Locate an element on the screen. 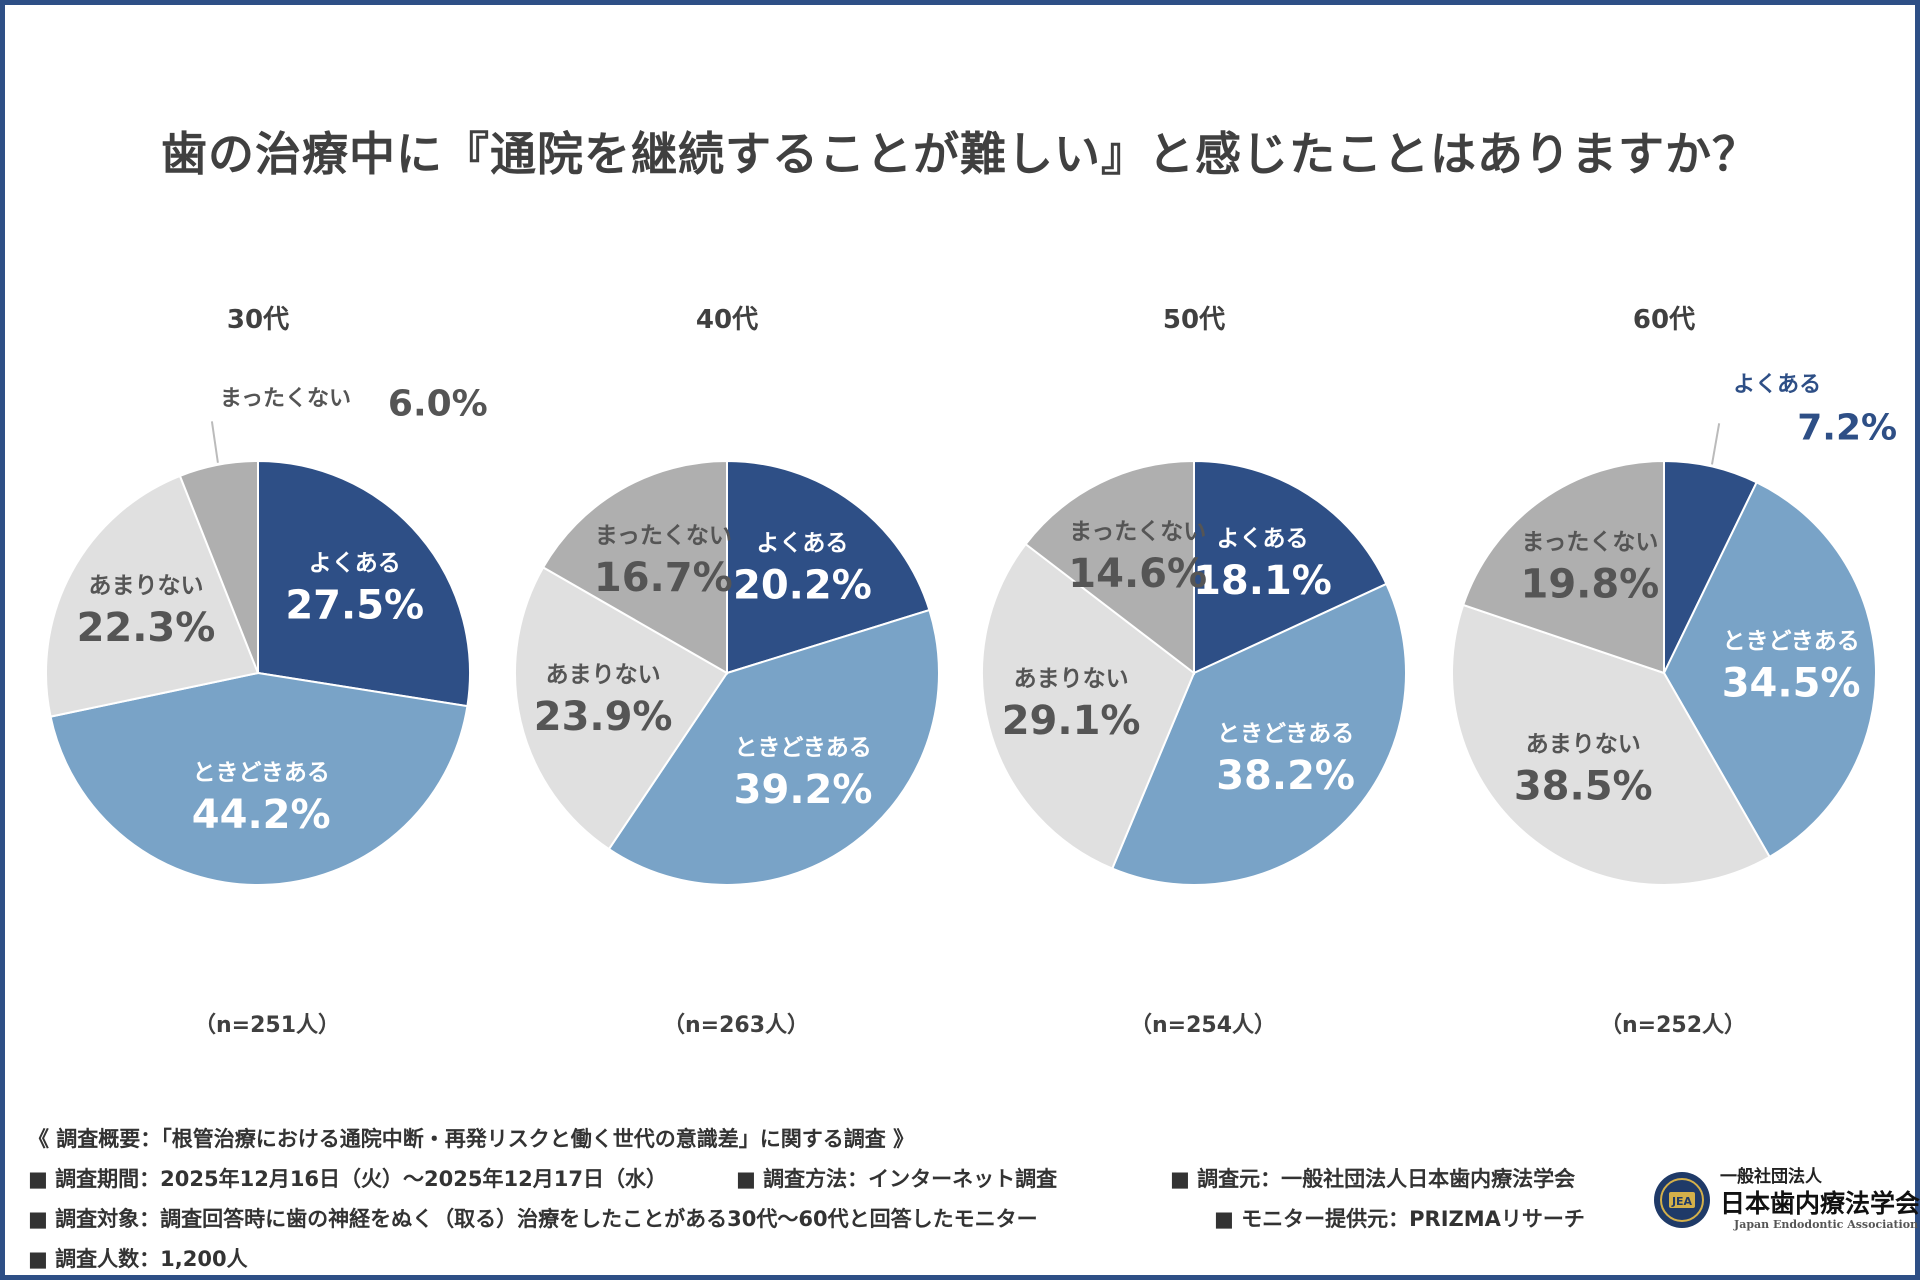  slice-value: 27.5% is located at coordinates (354, 605).